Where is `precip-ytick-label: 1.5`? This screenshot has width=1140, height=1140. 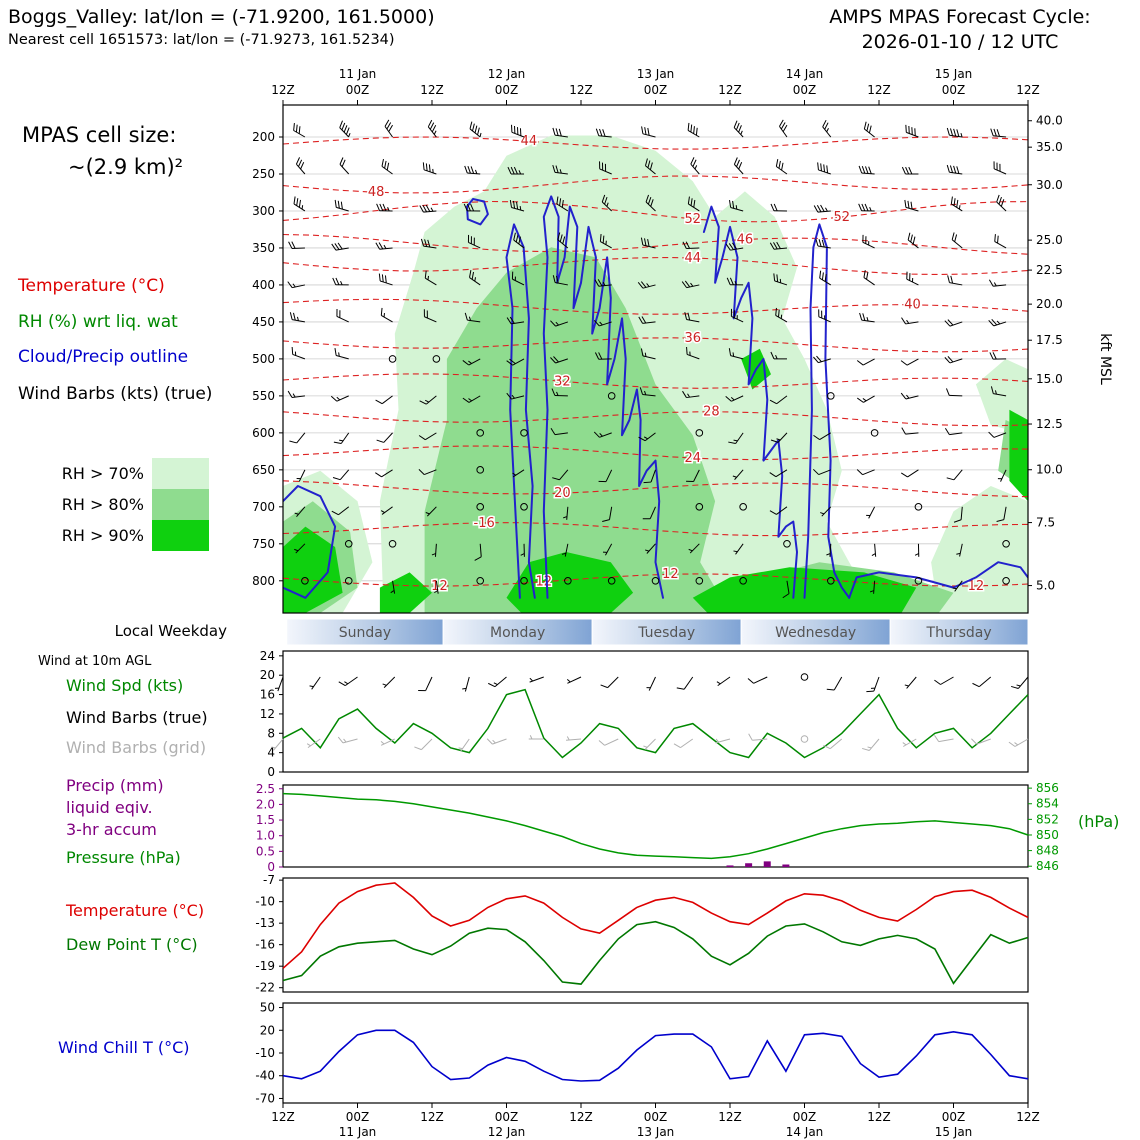
precip-ytick-label: 1.5 is located at coordinates (265, 820).